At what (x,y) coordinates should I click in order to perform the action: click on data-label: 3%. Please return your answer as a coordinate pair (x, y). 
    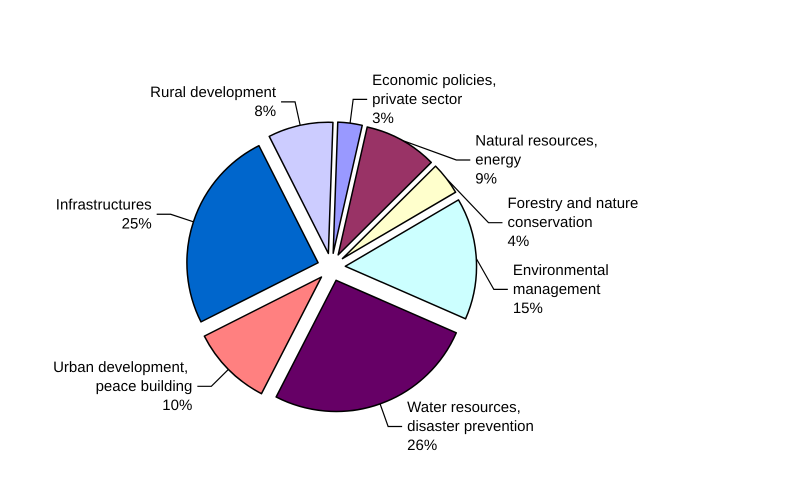
    Looking at the image, I should click on (383, 118).